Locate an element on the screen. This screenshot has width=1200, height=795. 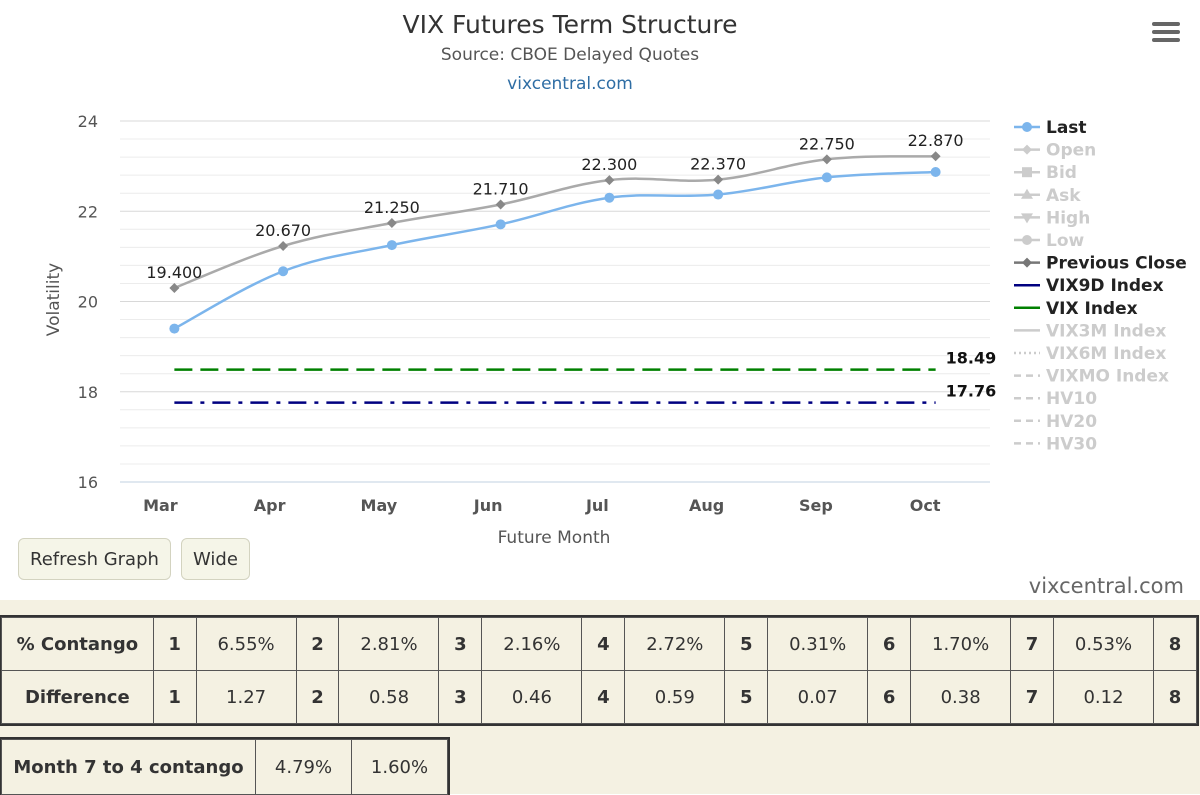
legend-item: HV30 is located at coordinates (1055, 444).